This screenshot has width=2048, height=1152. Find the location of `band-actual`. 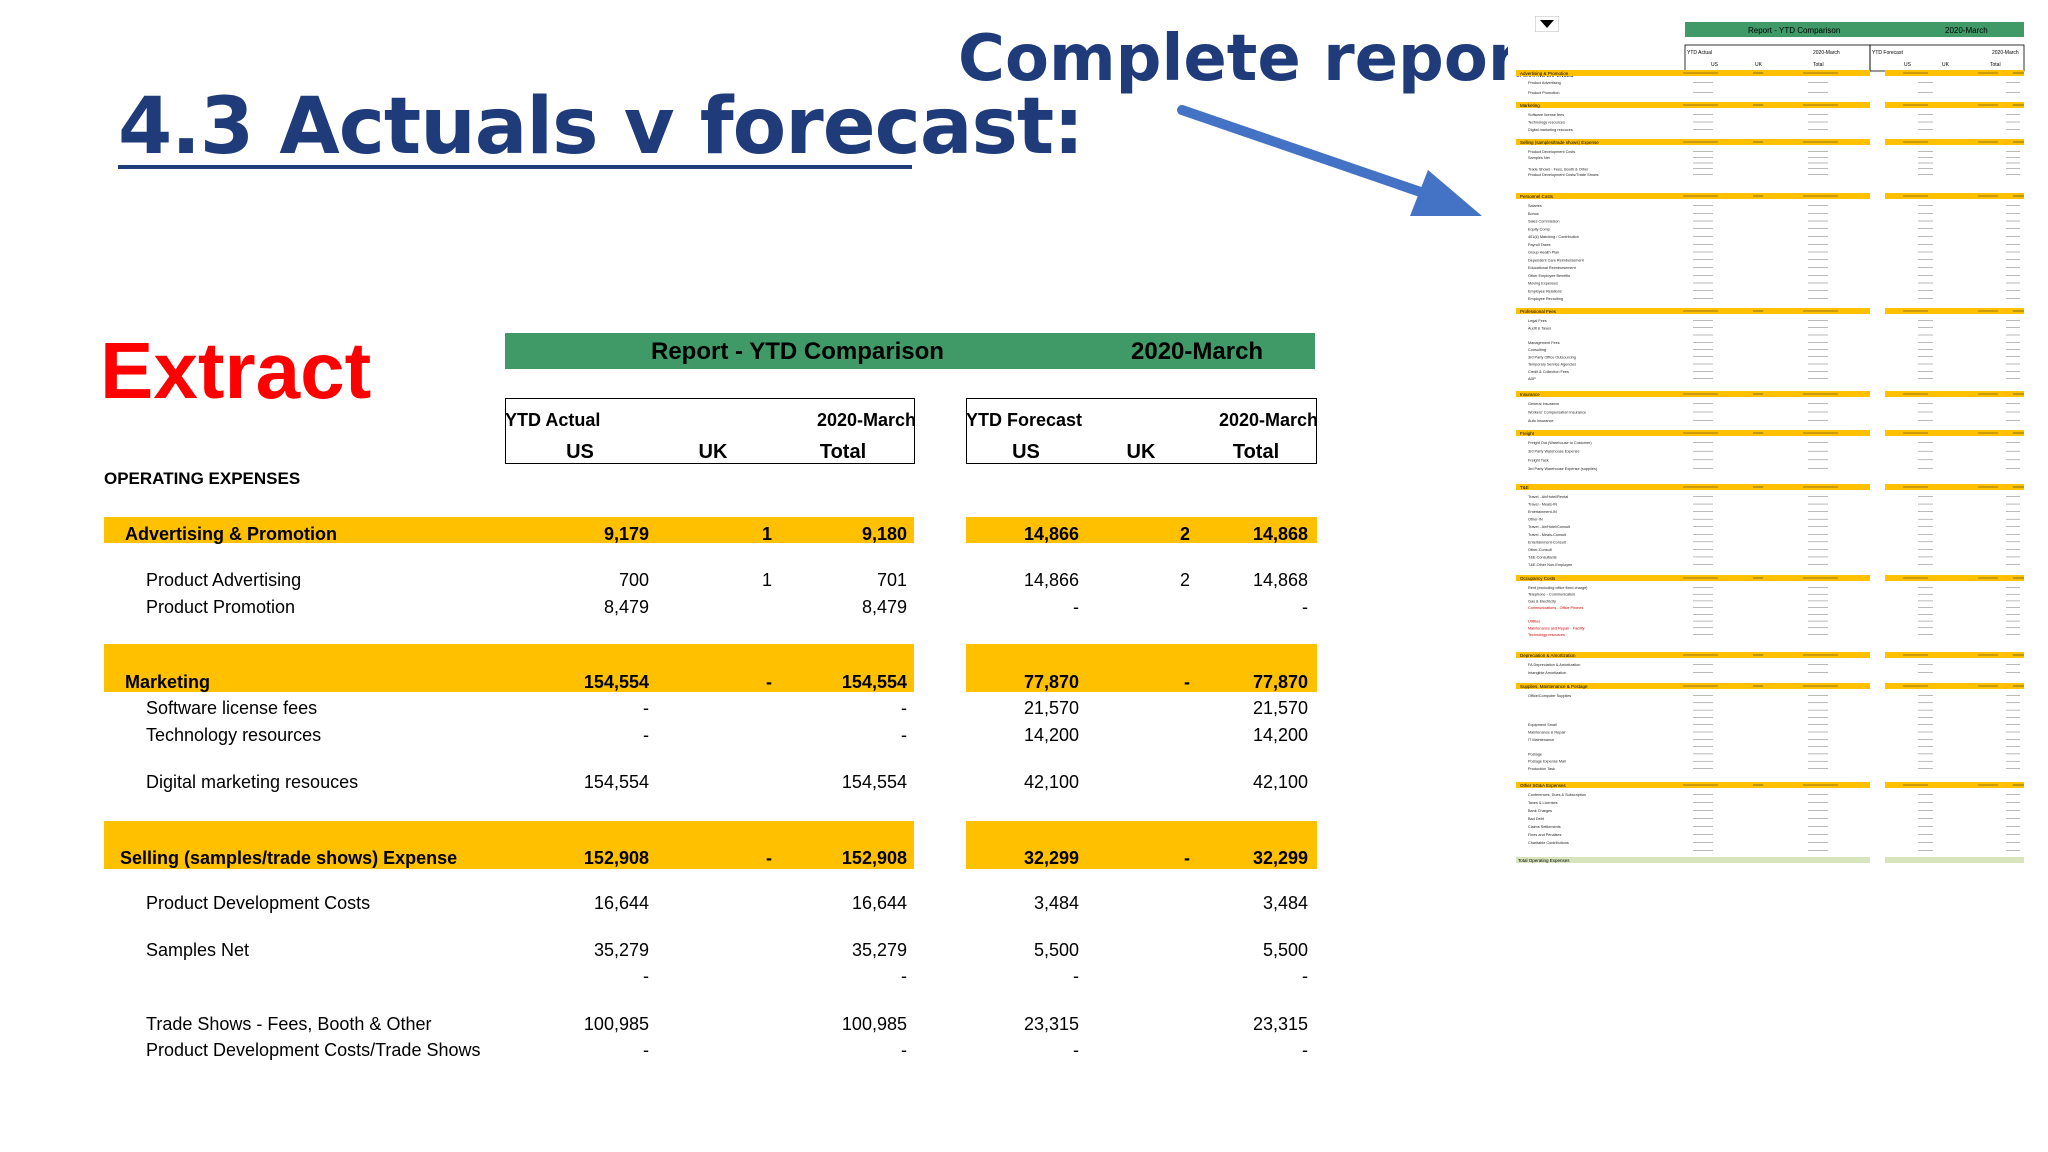

band-actual is located at coordinates (509, 530).